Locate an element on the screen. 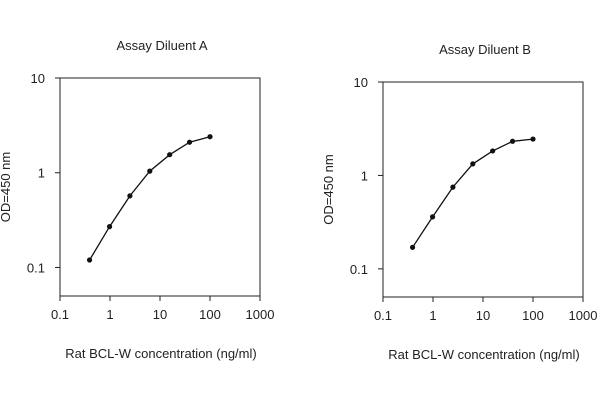  chart-title: Assay Diluent A is located at coordinates (161, 45).